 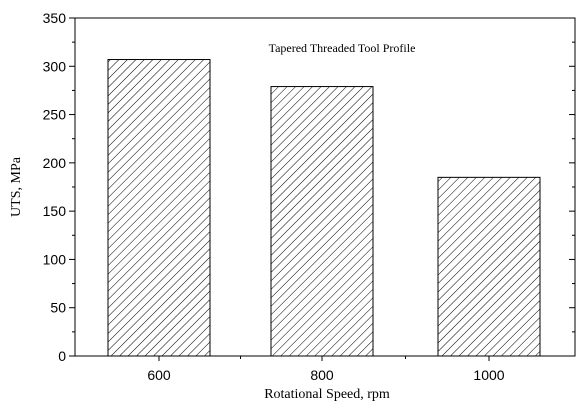 What do you see at coordinates (55, 115) in the screenshot?
I see `y-tick-label: 250` at bounding box center [55, 115].